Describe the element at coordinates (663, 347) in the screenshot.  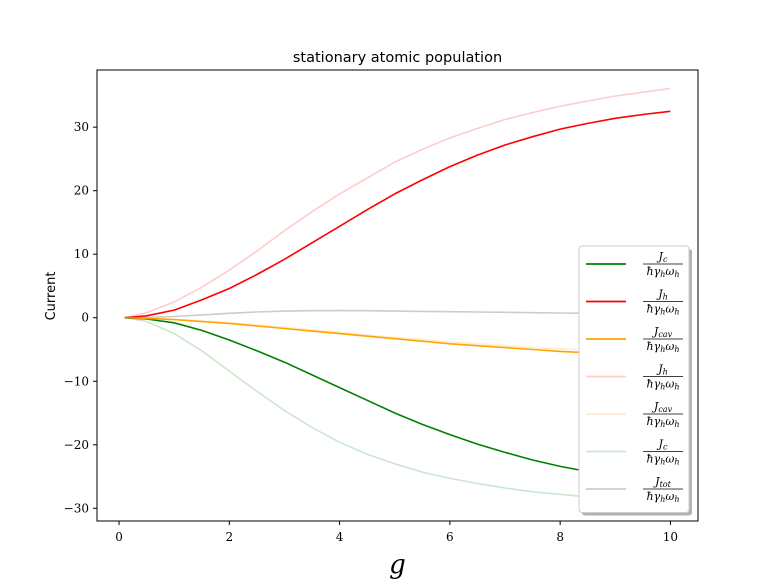
I see `legend-label-denominator-2: ħγhωh` at that location.